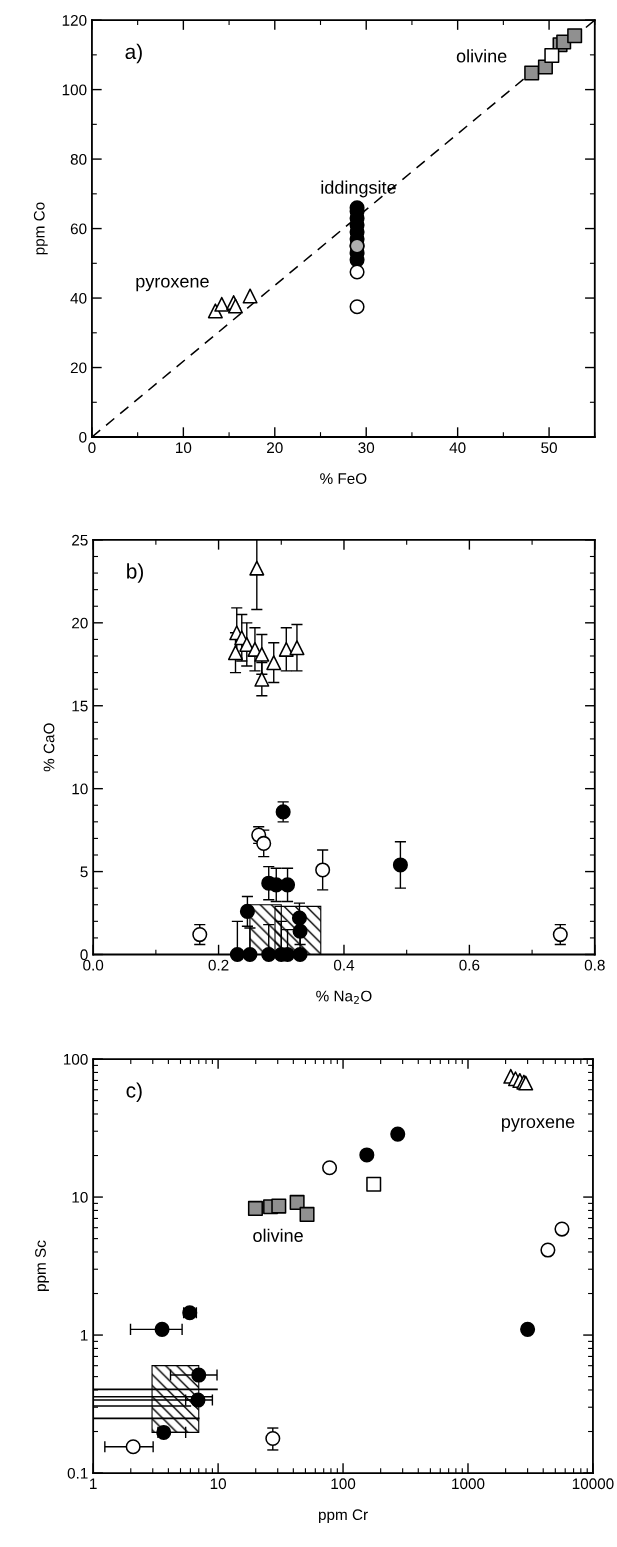 This screenshot has width=617, height=1547. Describe the element at coordinates (594, 965) in the screenshot. I see `x-tick-label: 0.8` at that location.